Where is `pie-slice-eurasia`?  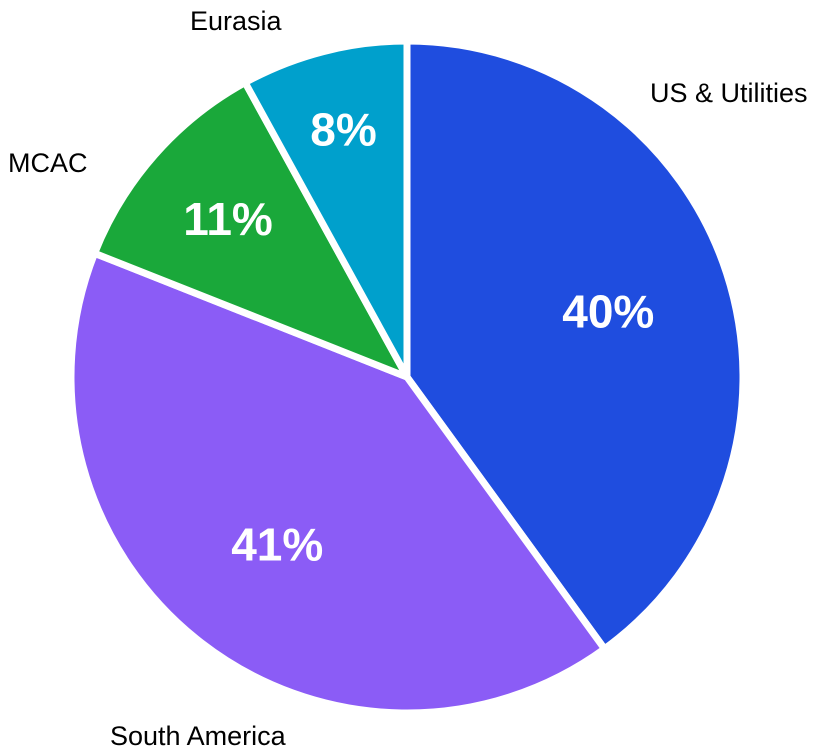 pie-slice-eurasia is located at coordinates (325, 208).